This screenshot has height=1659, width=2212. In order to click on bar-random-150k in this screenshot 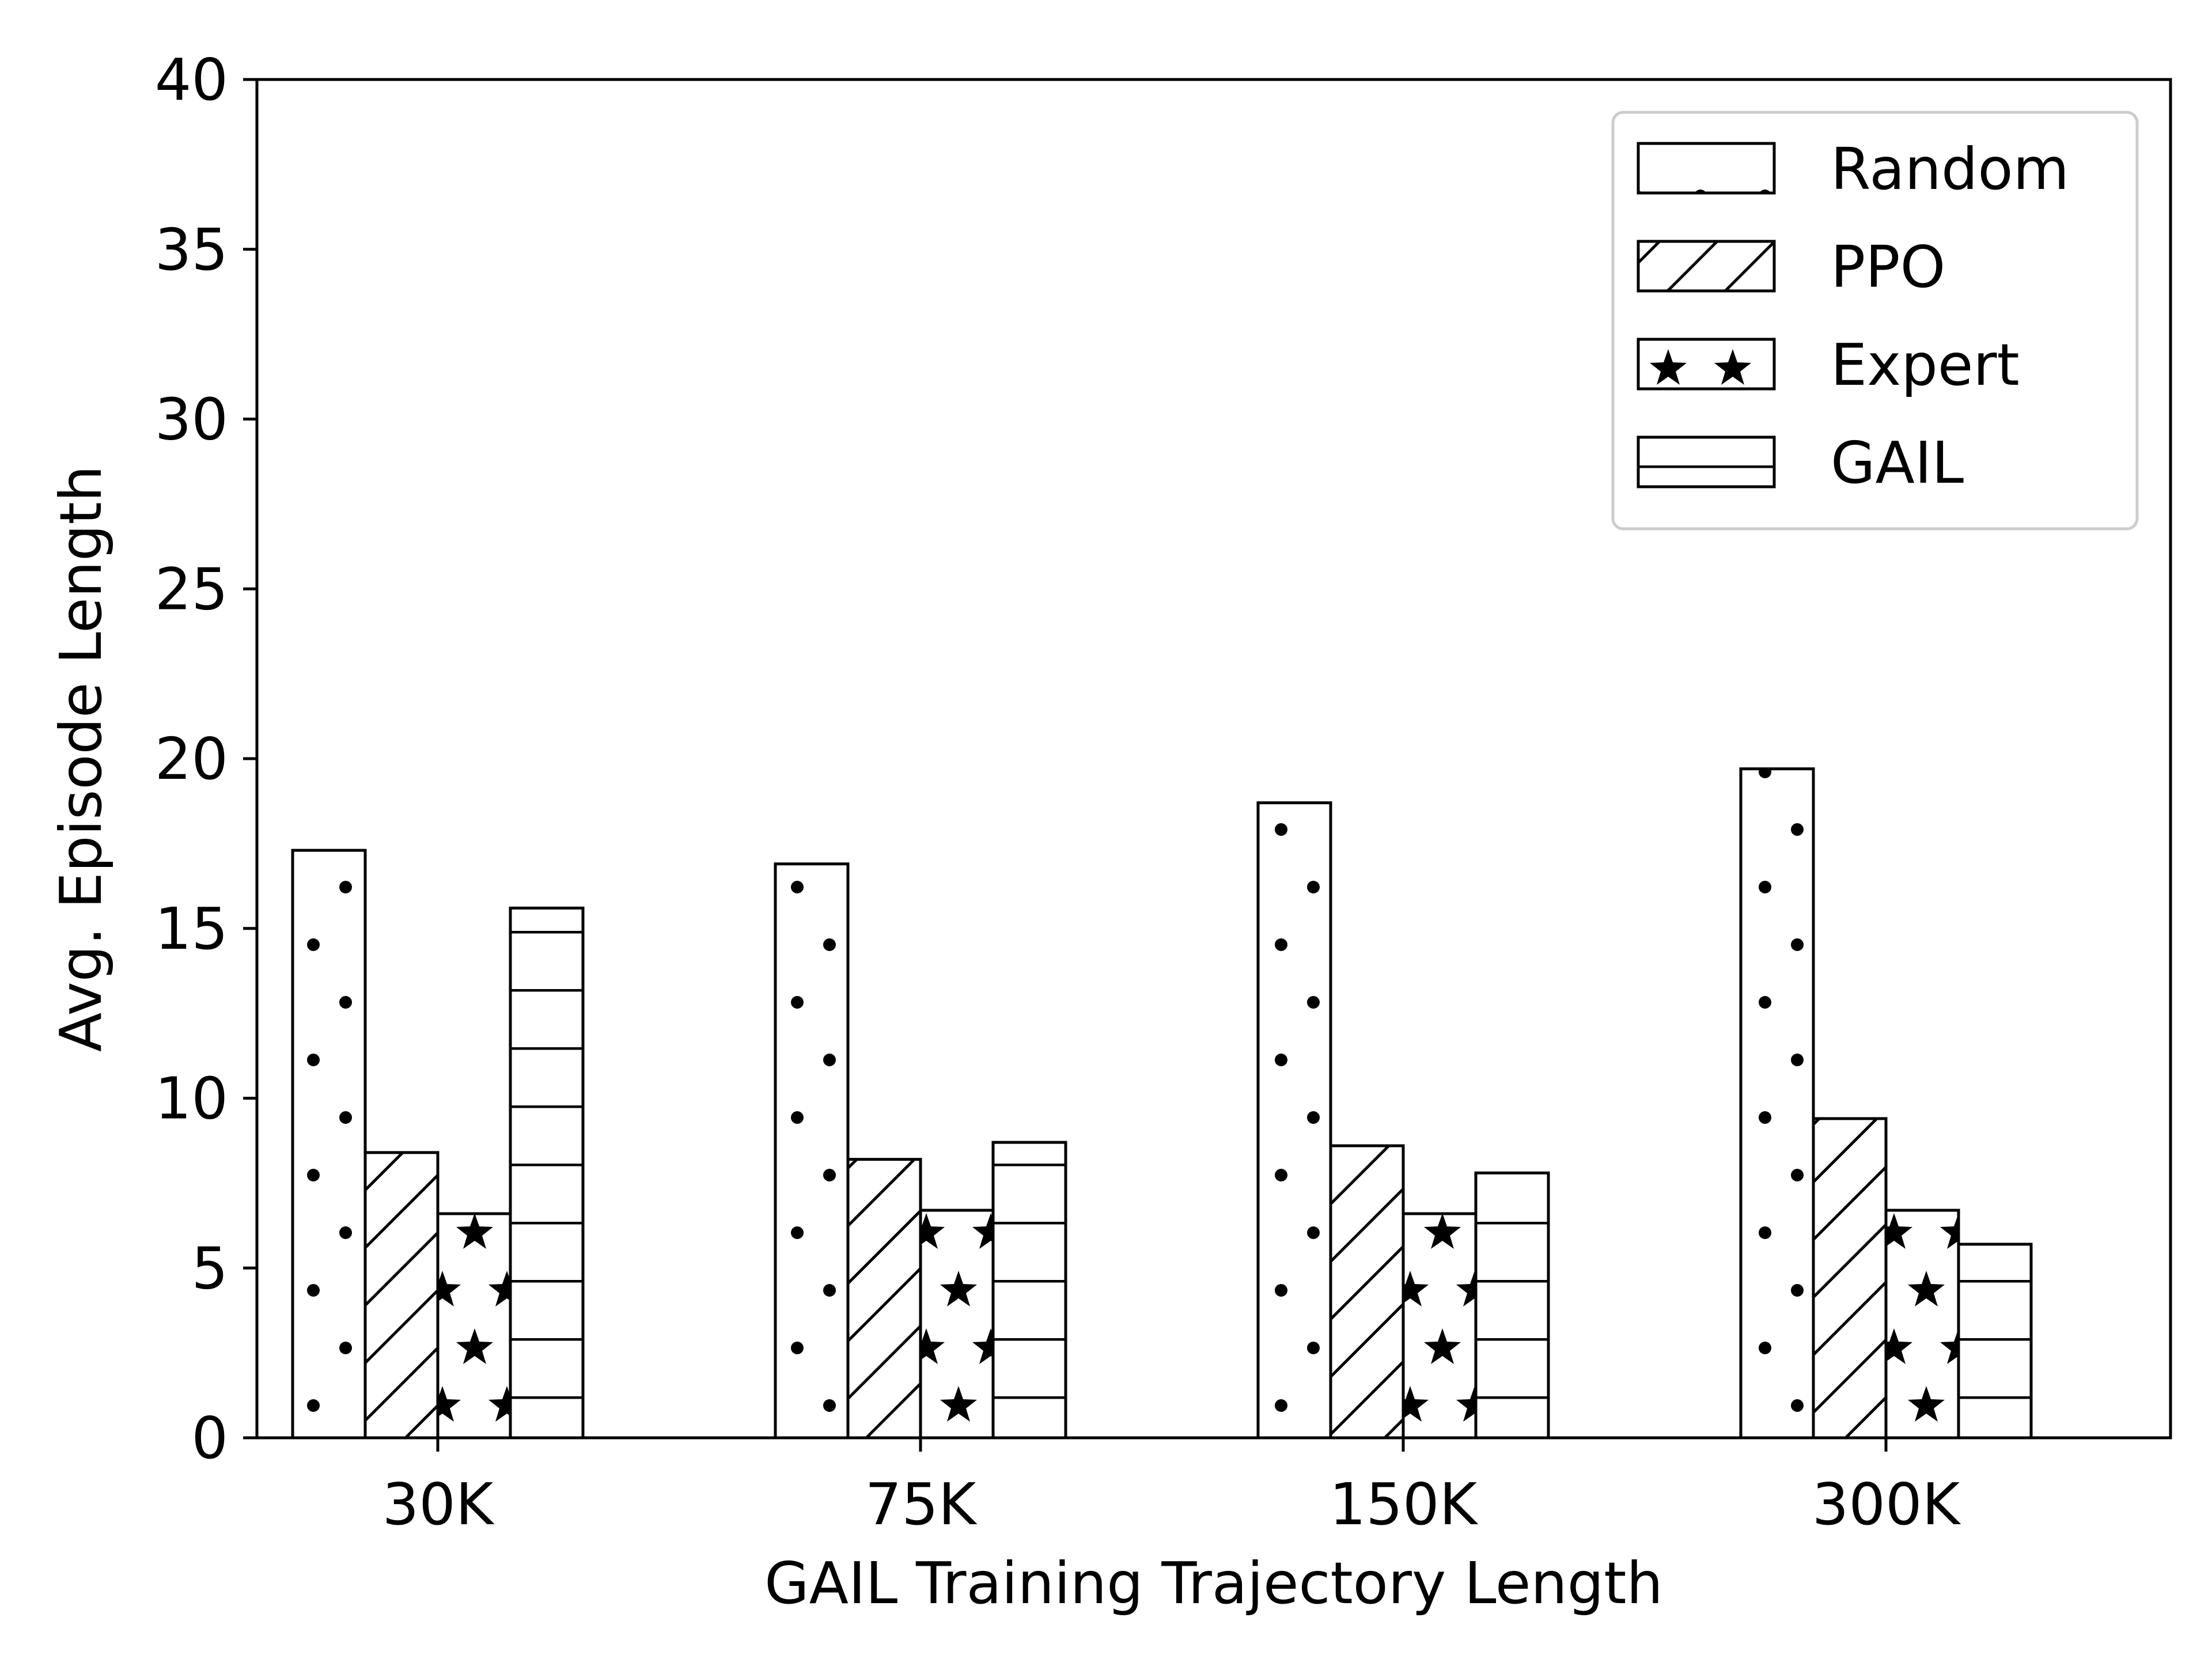, I will do `click(1294, 1120)`.